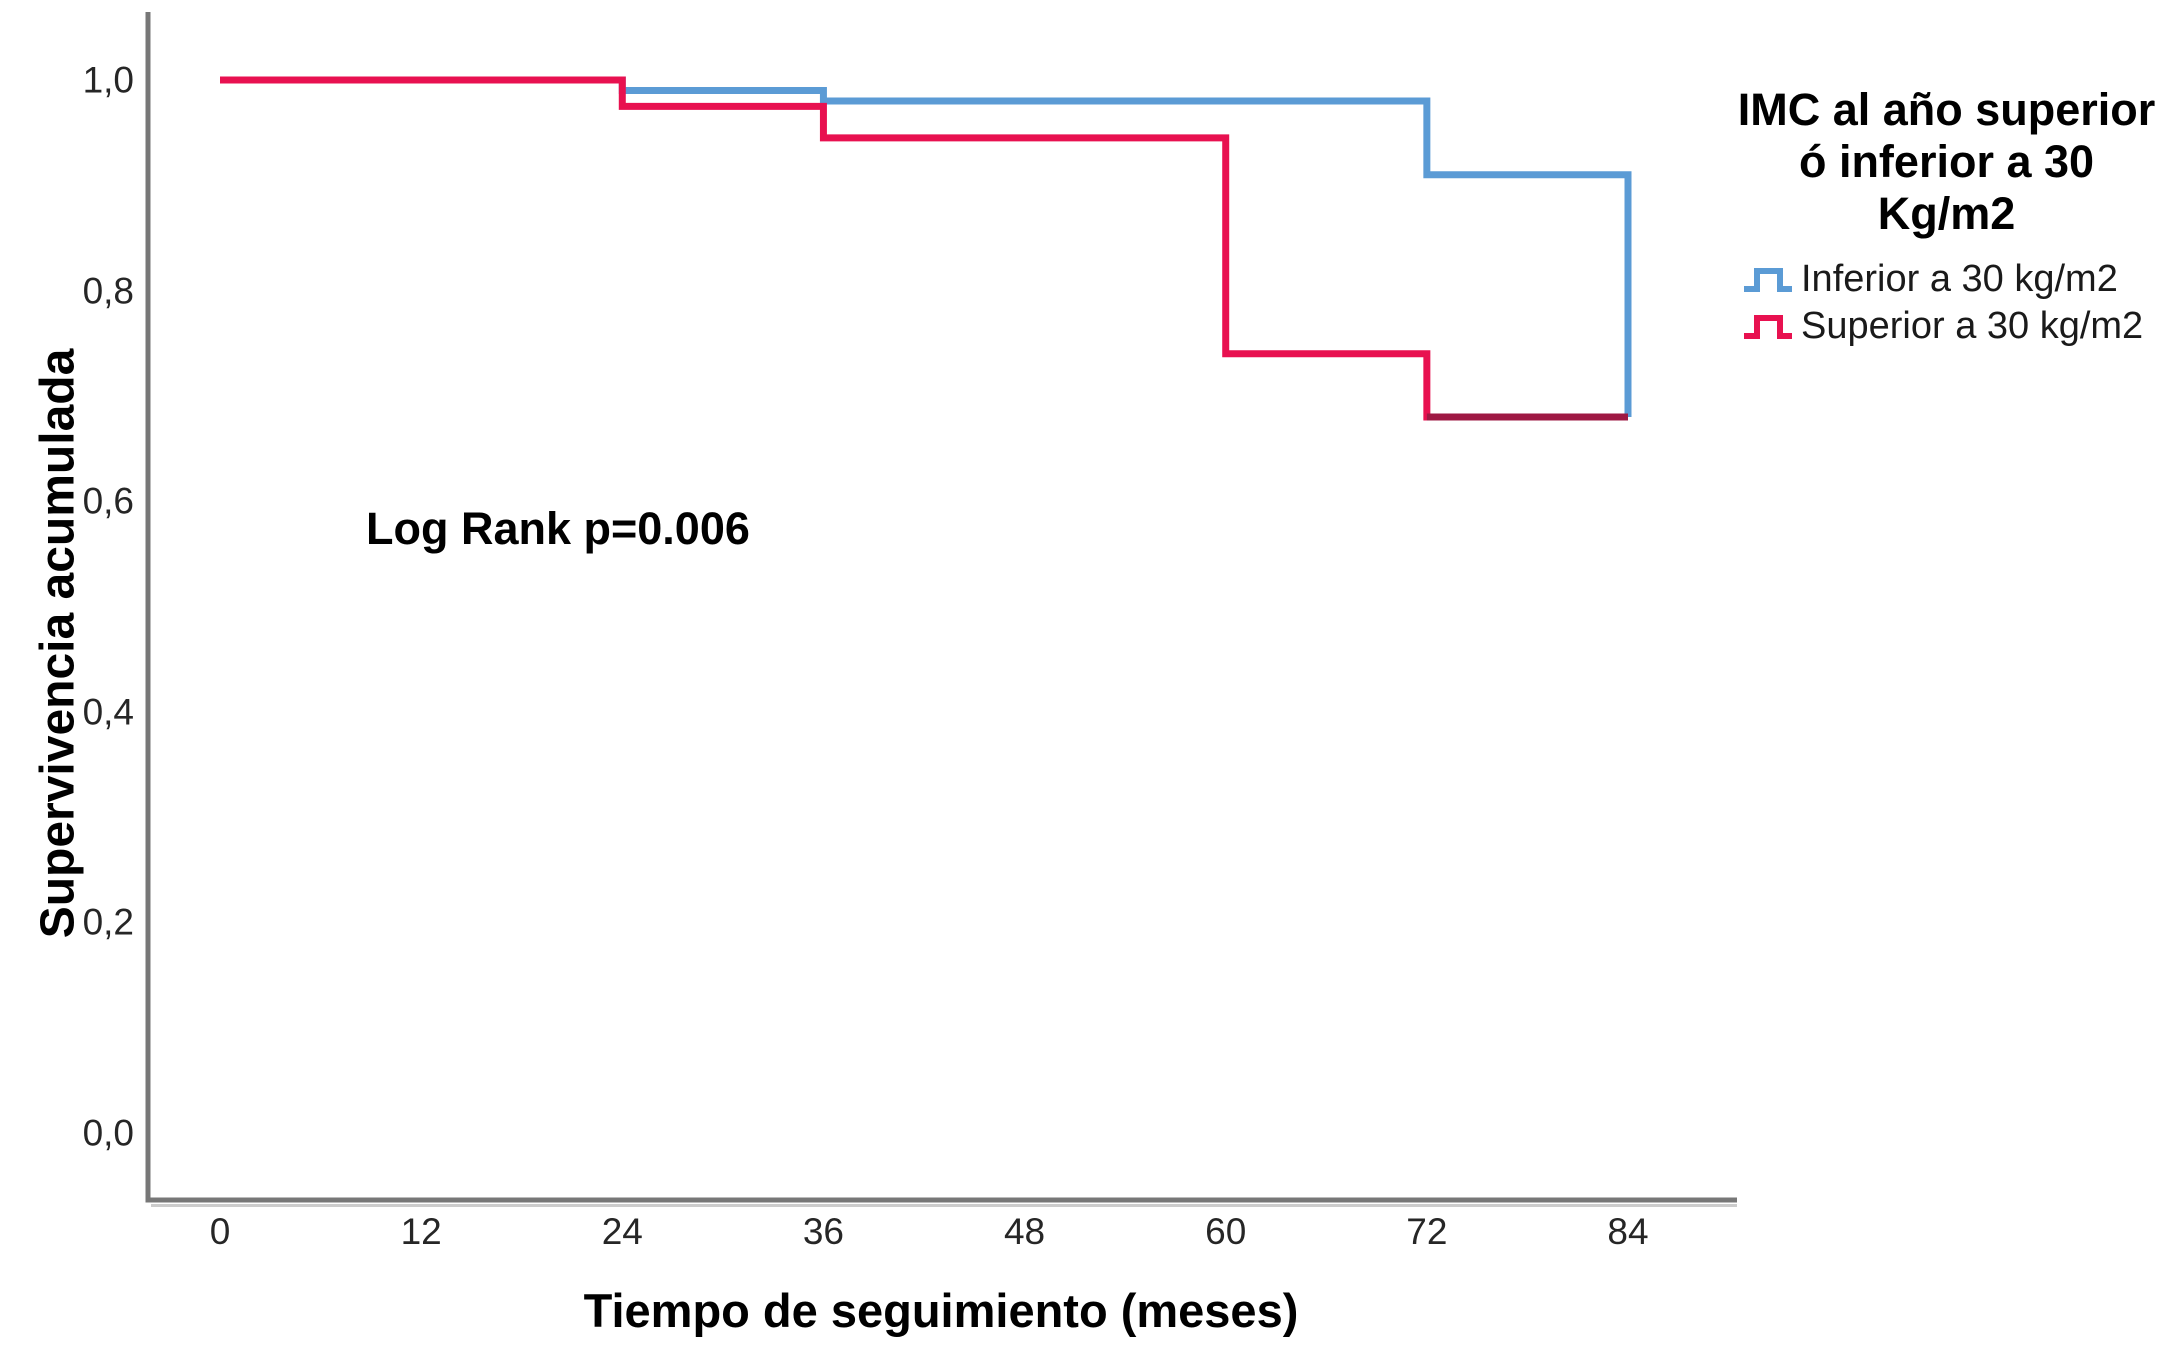  What do you see at coordinates (1946, 109) in the screenshot?
I see `legend-title-line1: IMC al año superior` at bounding box center [1946, 109].